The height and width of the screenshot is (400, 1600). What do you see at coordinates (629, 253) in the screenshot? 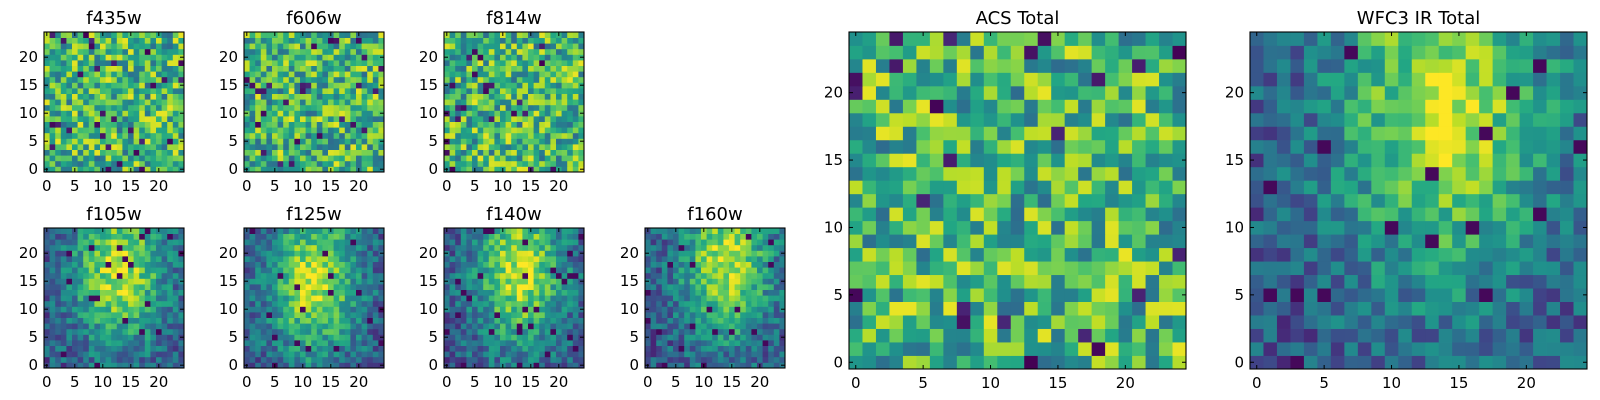
I see `y-tick-label: 20` at bounding box center [629, 253].